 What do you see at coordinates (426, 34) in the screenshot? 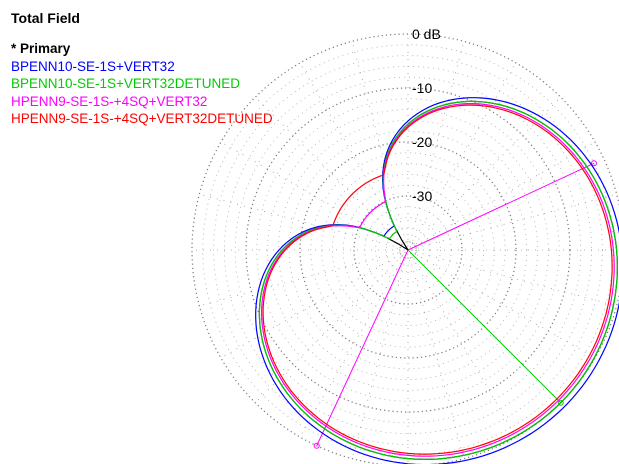
I see `ring-label: 0 dB` at bounding box center [426, 34].